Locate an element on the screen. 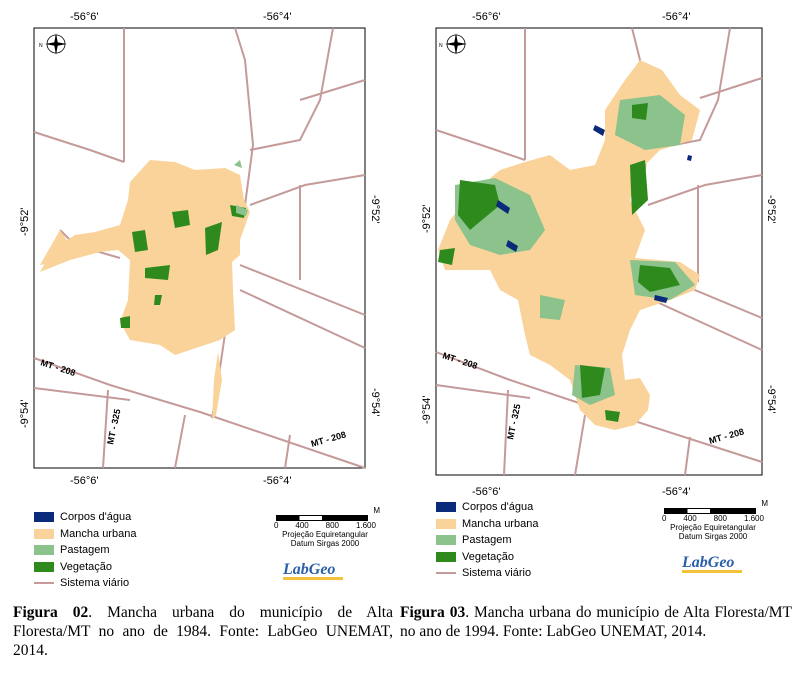 The width and height of the screenshot is (799, 677). urban-area-west is located at coordinates (55, 247).